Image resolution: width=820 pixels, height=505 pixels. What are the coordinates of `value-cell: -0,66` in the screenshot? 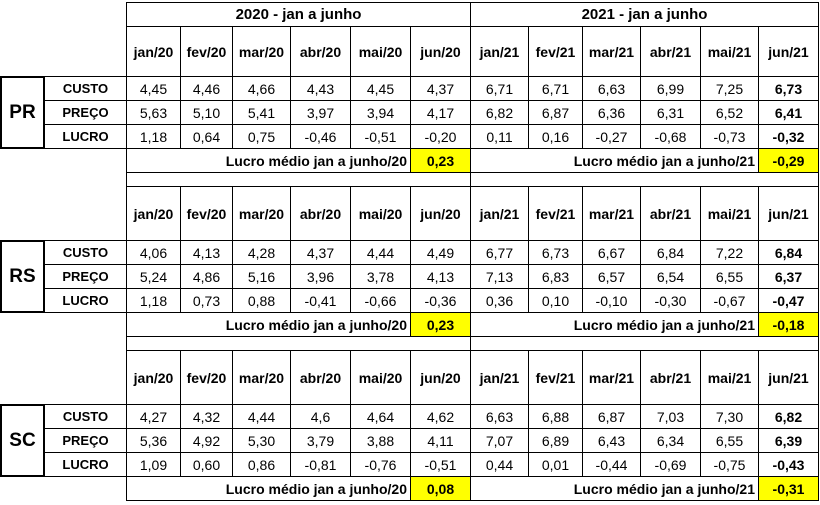 It's located at (380, 300).